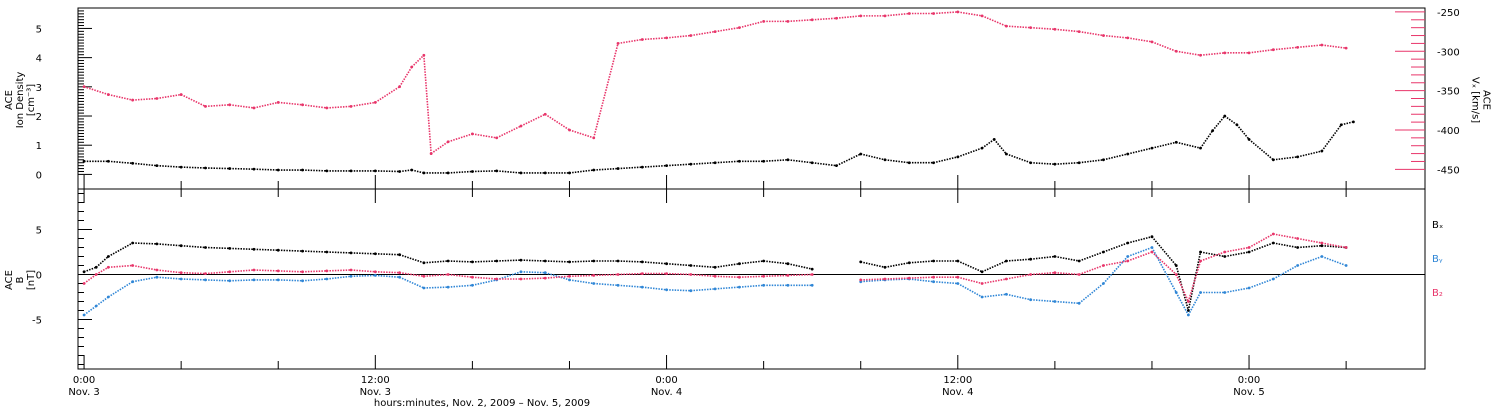 The width and height of the screenshot is (1500, 410). I want to click on density-tick-label: 5, so click(39, 29).